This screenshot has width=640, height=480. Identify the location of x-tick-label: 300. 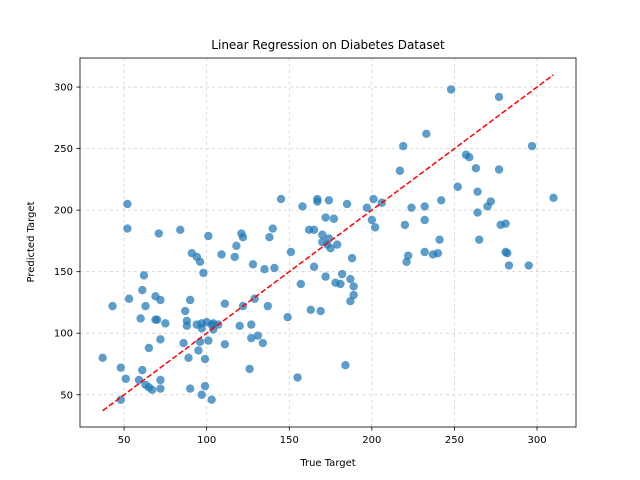
(536, 440).